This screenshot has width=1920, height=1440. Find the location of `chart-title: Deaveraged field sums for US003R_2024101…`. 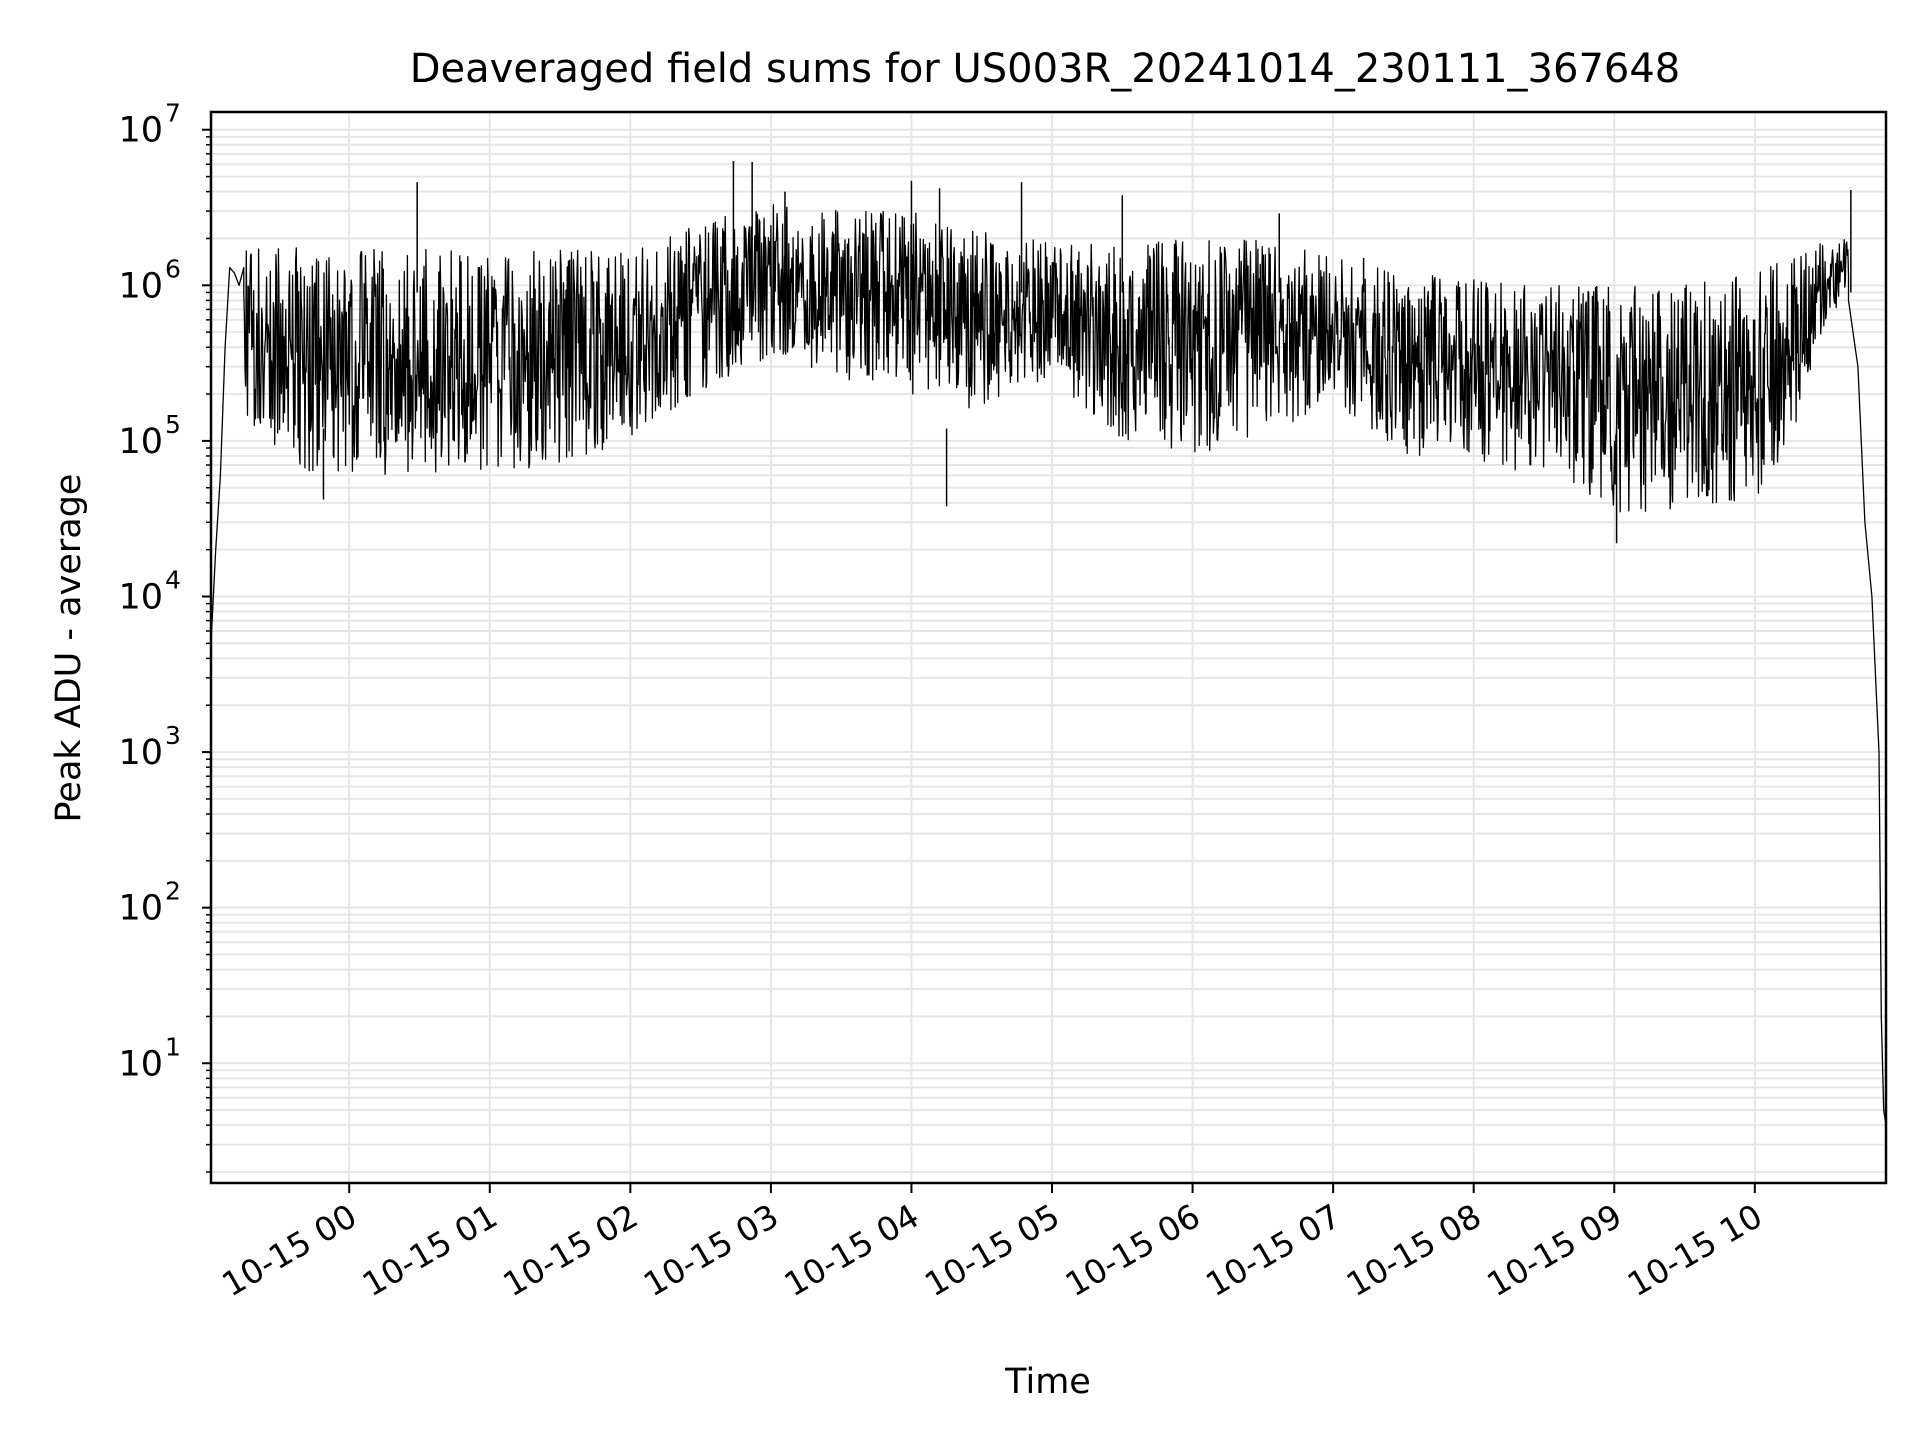

chart-title: Deaveraged field sums for US003R_2024101… is located at coordinates (1045, 69).